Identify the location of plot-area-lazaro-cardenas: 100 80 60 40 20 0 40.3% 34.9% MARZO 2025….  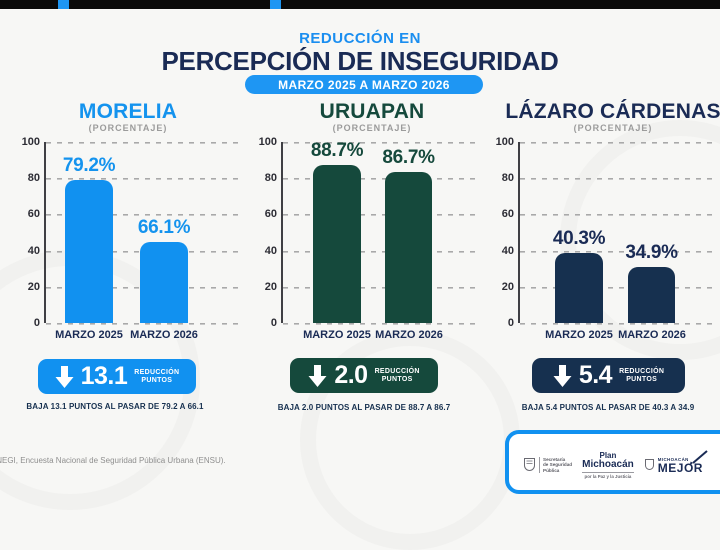
(604, 238).